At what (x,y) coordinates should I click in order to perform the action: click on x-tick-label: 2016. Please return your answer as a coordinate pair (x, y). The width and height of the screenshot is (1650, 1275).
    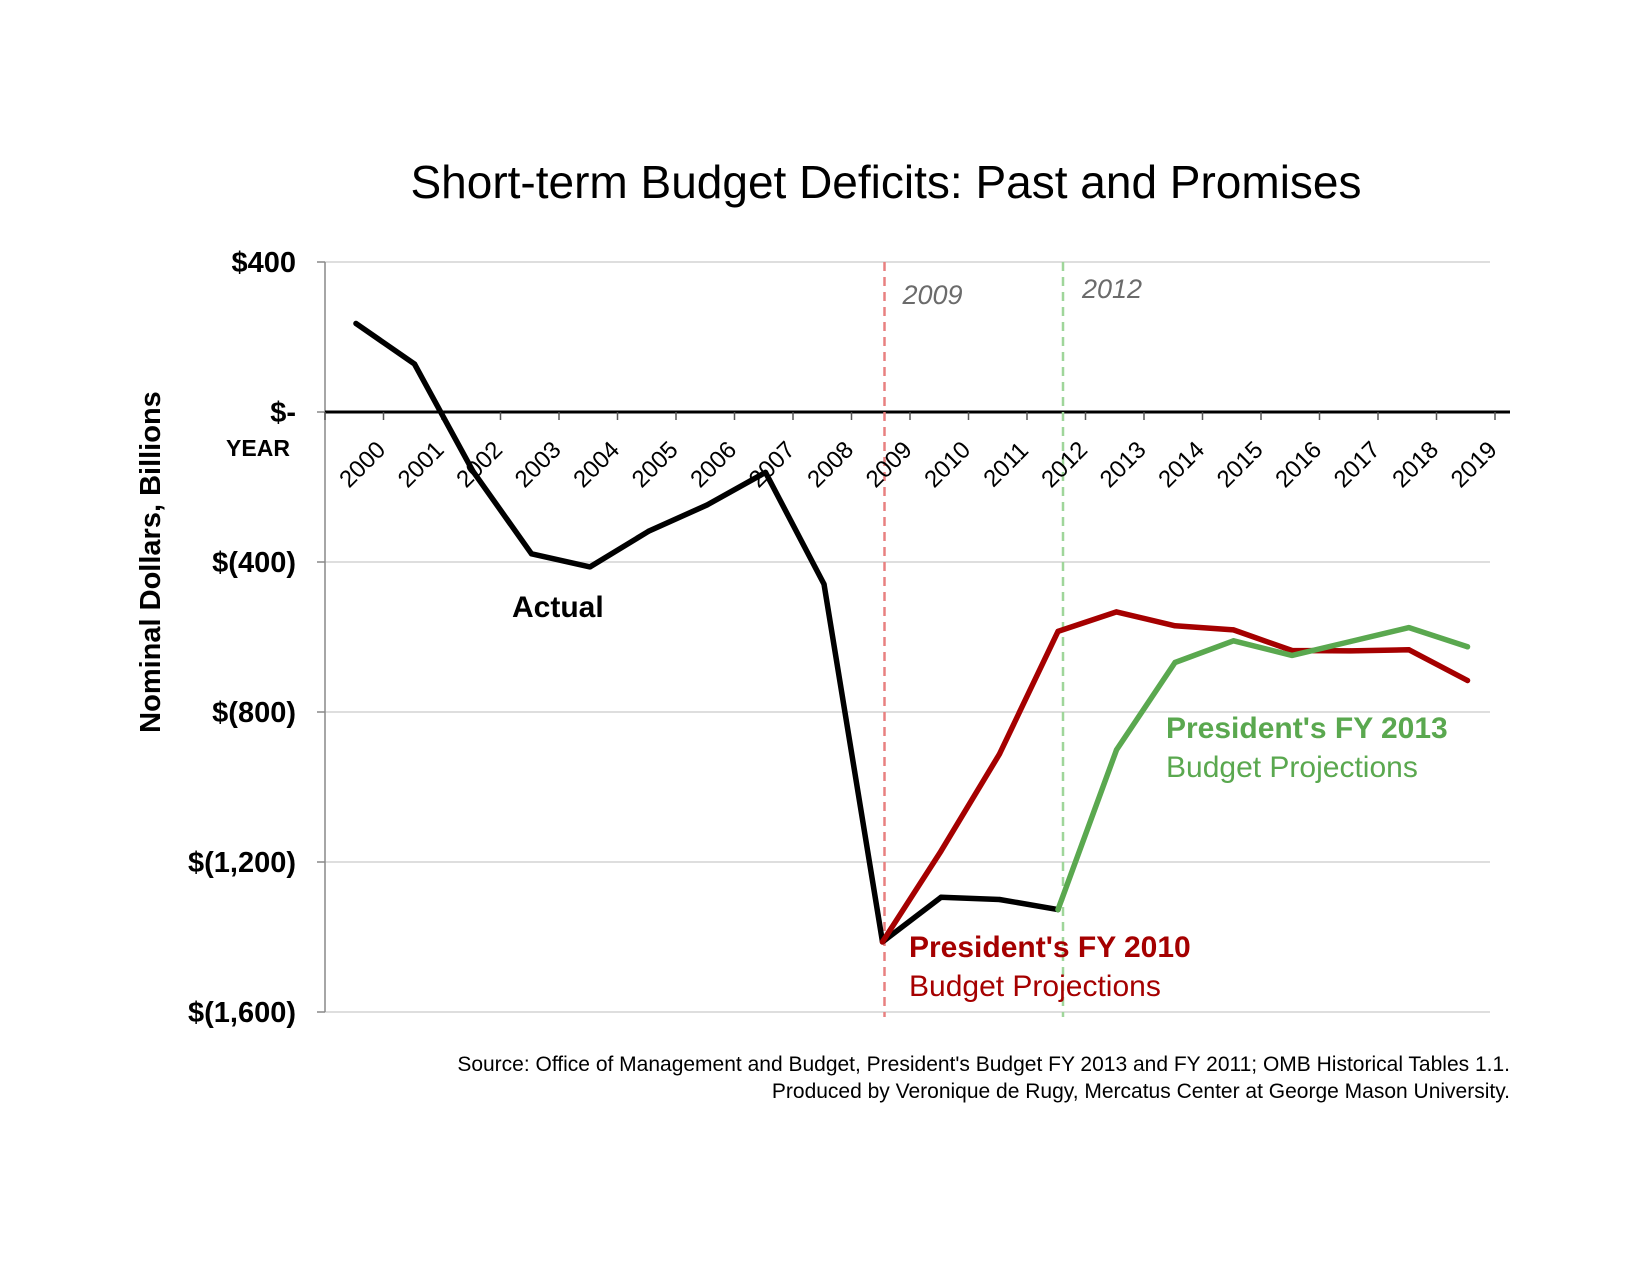
    Looking at the image, I should click on (1298, 464).